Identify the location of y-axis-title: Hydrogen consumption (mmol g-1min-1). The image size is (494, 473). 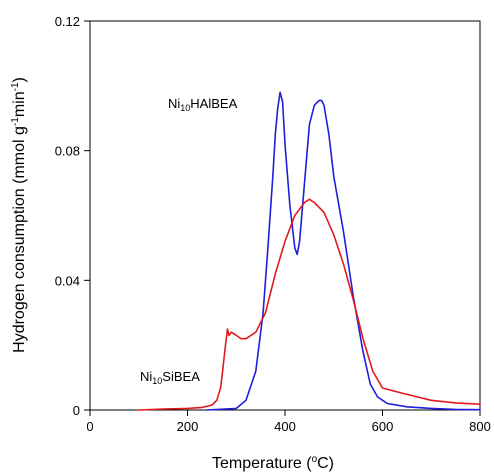
(19, 215).